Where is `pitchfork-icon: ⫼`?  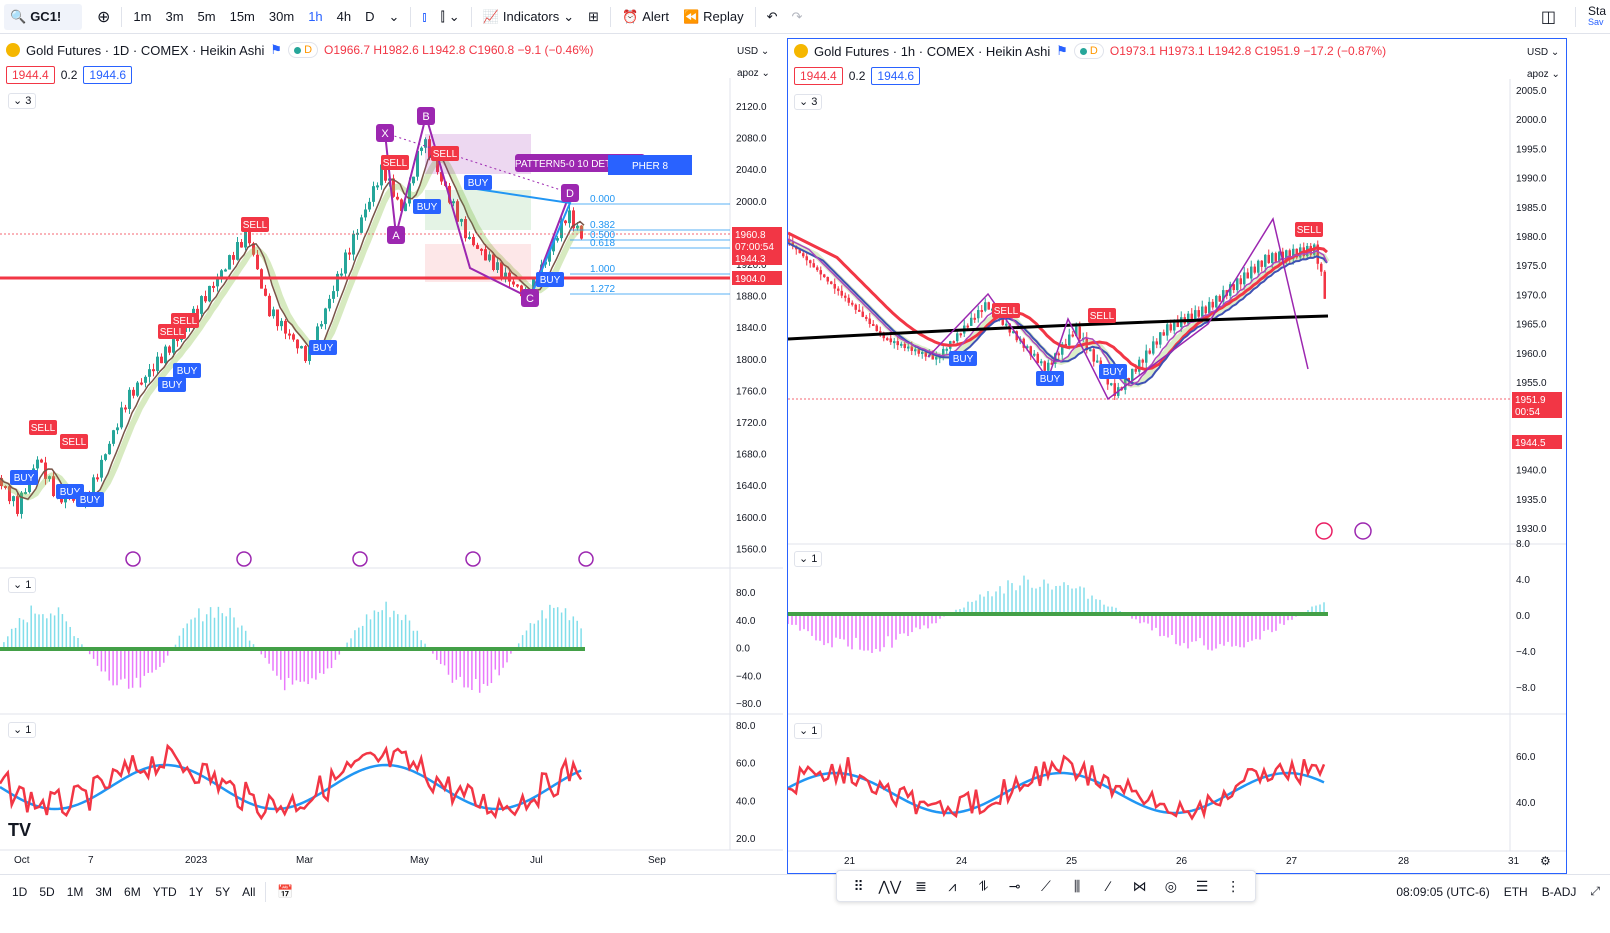
pitchfork-icon: ⫼ is located at coordinates (1077, 885).